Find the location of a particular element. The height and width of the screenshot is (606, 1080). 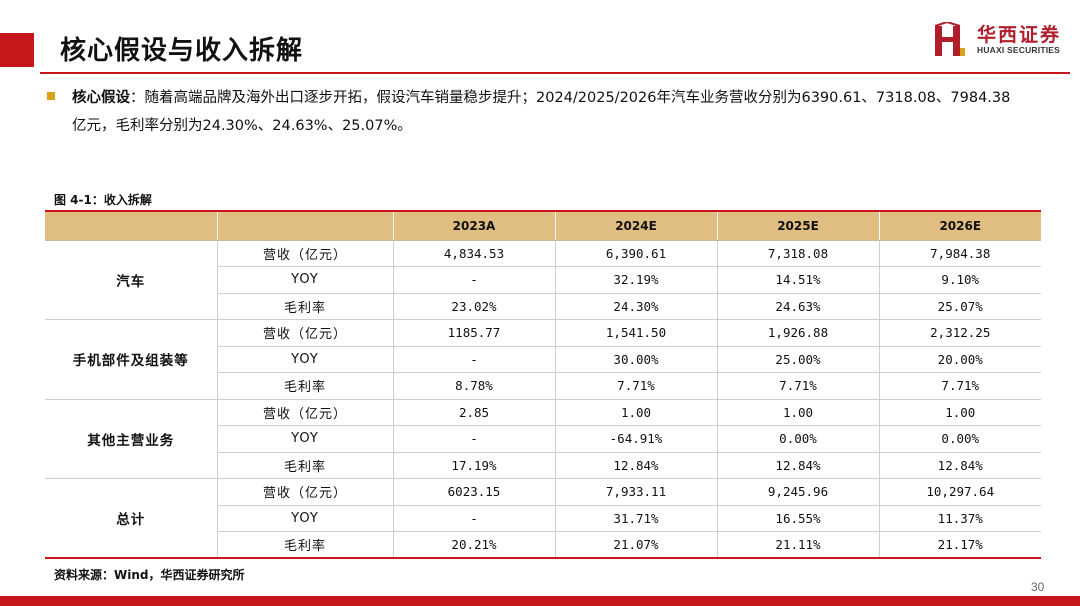

table-cell: 30.00% is located at coordinates (636, 359).